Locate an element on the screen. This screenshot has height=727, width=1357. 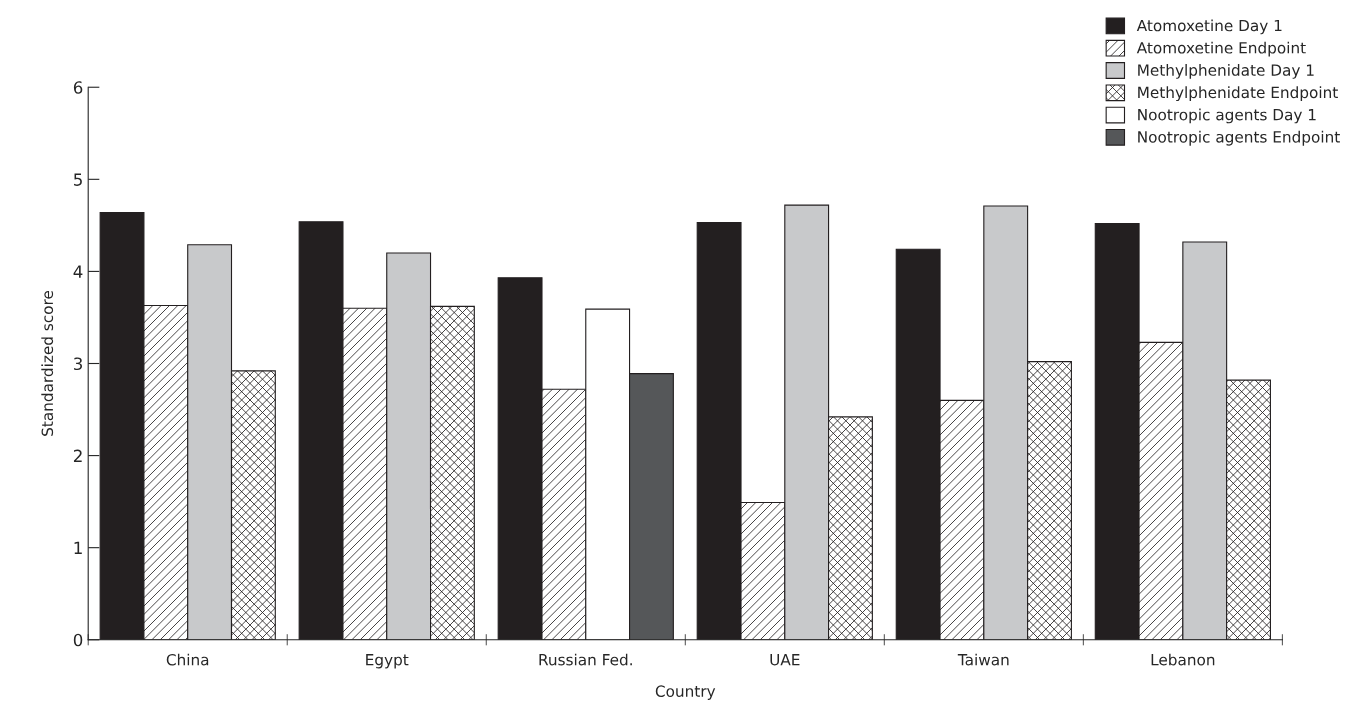
x-tick-label: China is located at coordinates (187, 659).